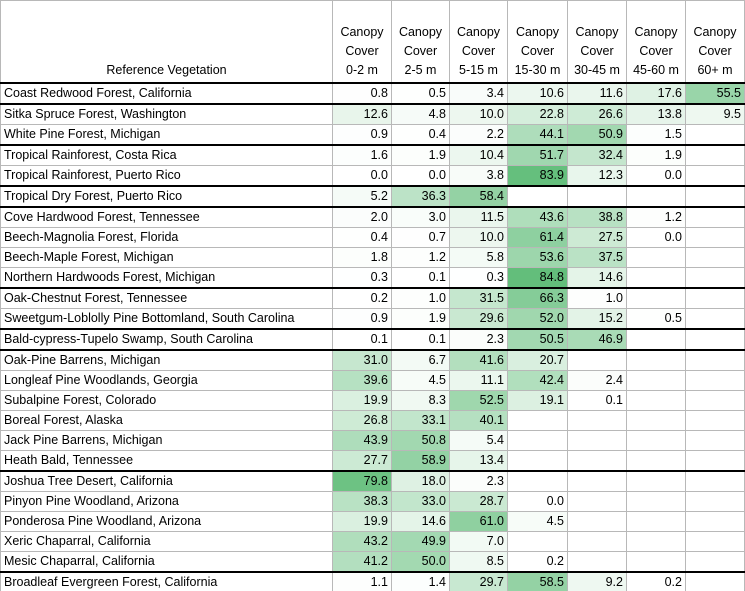  What do you see at coordinates (537, 581) in the screenshot?
I see `cell-canopy-cover: 58.5` at bounding box center [537, 581].